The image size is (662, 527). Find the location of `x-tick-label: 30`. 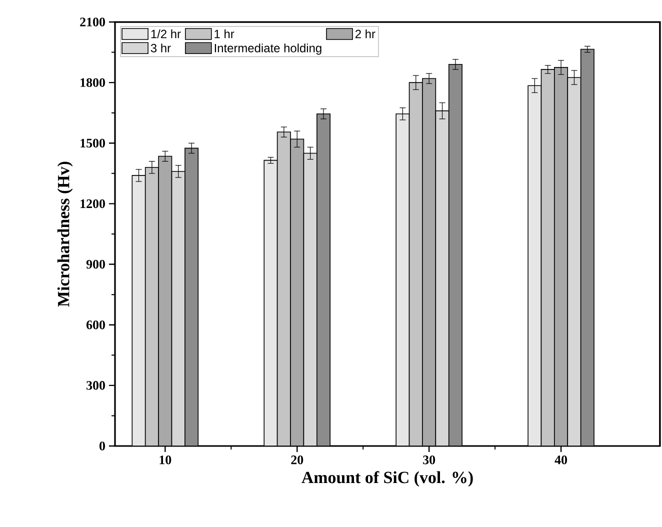

x-tick-label: 30 is located at coordinates (429, 460).